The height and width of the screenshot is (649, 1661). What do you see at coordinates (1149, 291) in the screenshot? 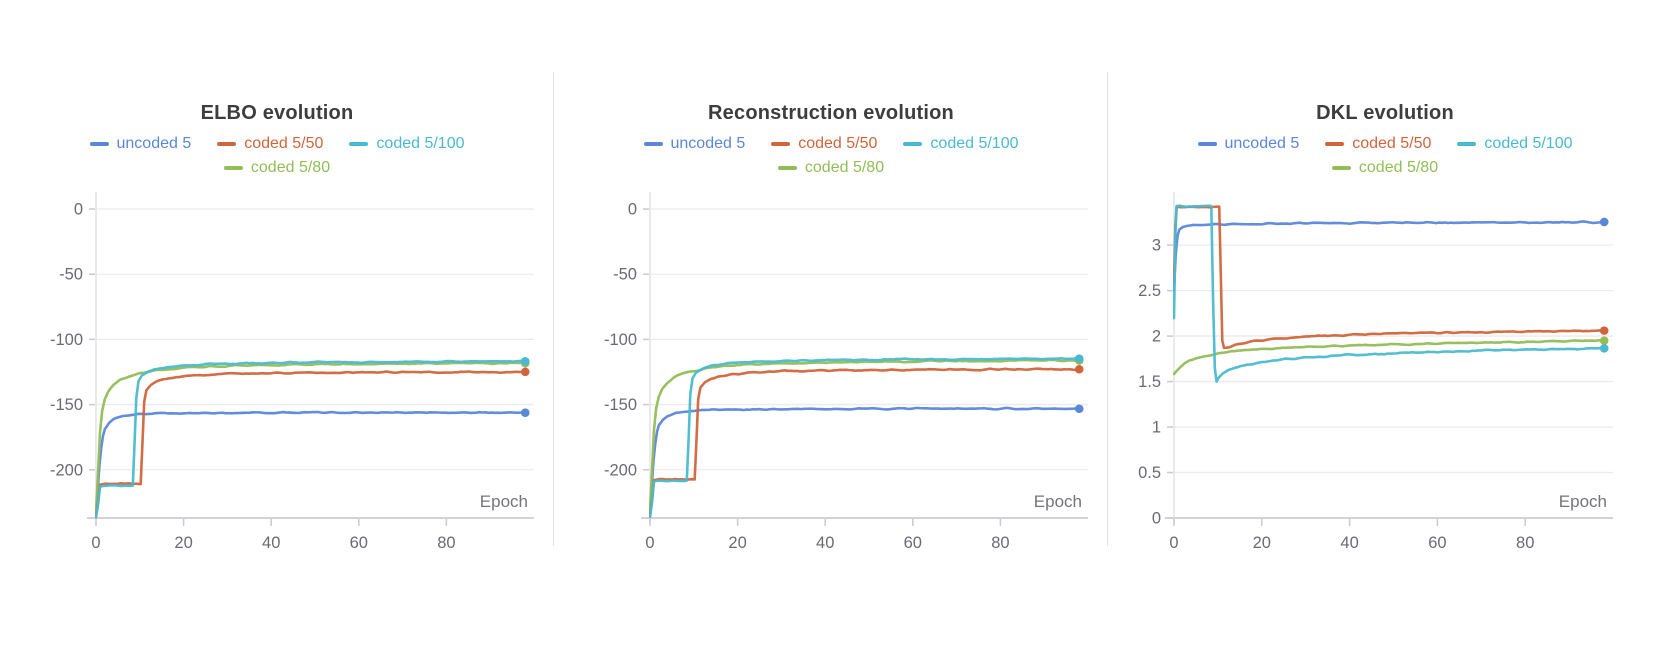
I see `svg-text: 2.5` at bounding box center [1149, 291].